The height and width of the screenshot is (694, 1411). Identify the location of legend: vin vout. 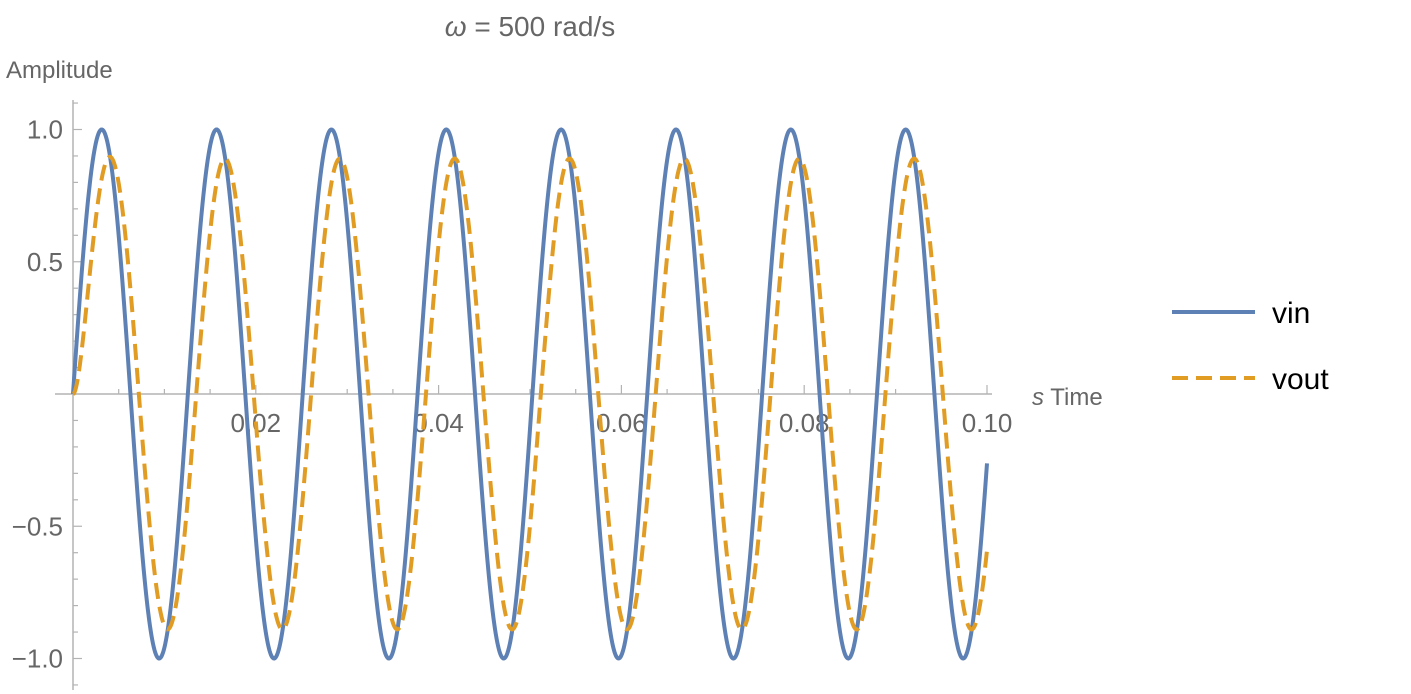
(1250, 346).